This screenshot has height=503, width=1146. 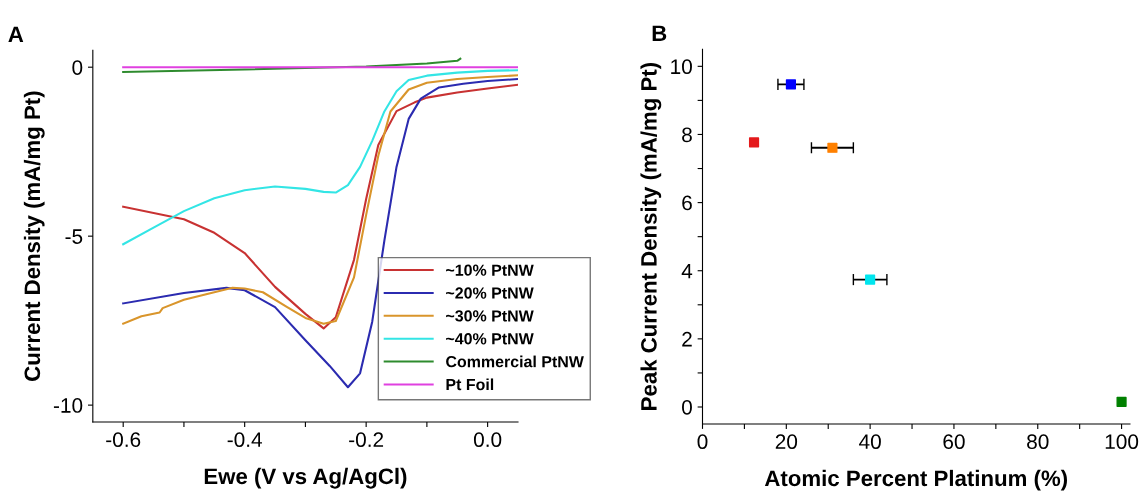 I want to click on legend-label: ~10% PtNW, so click(x=490, y=270).